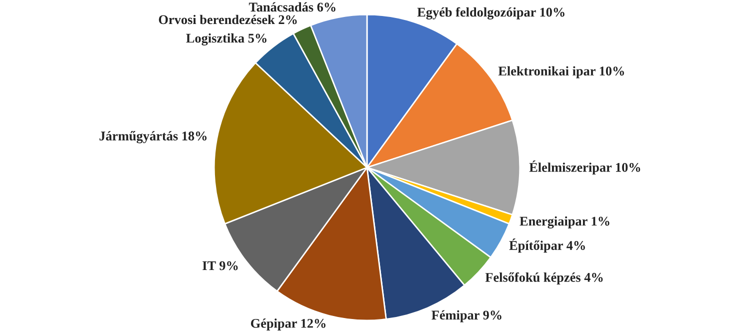  Describe the element at coordinates (584, 167) in the screenshot. I see `slice-label: Élelmiszeripar 10%` at that location.